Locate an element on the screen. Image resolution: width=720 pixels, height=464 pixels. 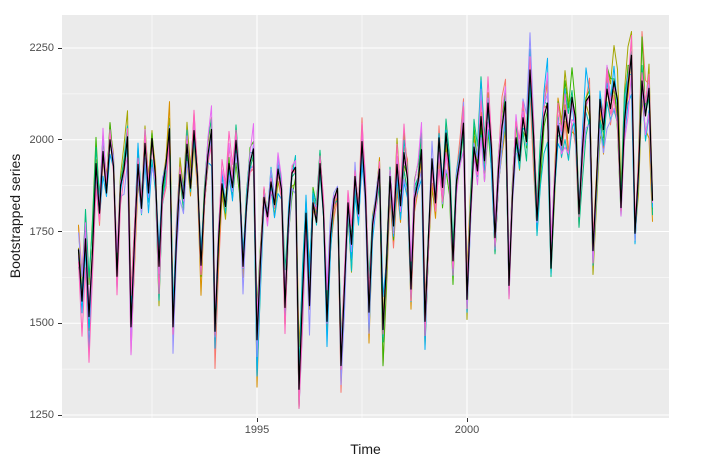
y-tick-label: 1500 is located at coordinates (41, 323).